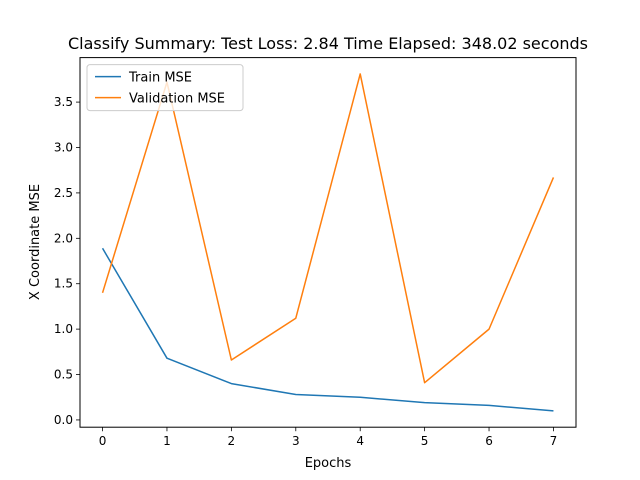 Image resolution: width=640 pixels, height=480 pixels. What do you see at coordinates (63, 193) in the screenshot?
I see `y-tick-label: 2.5` at bounding box center [63, 193].